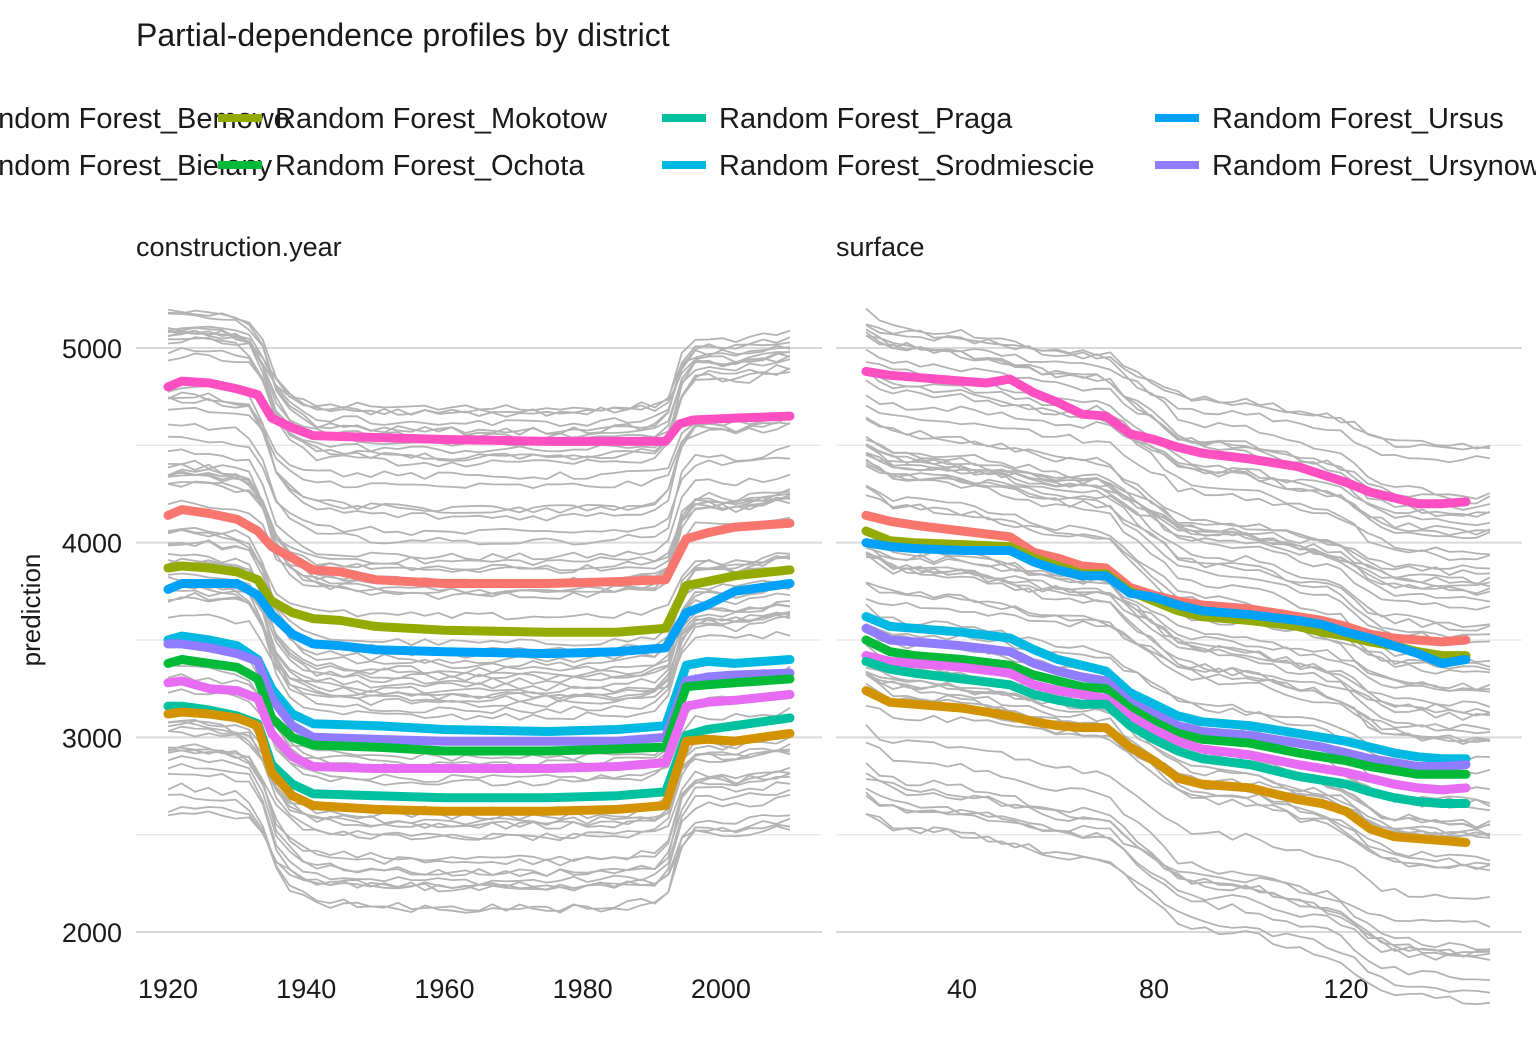 This screenshot has width=1536, height=1056. I want to click on legend-label: Random Forest_Ochota, so click(430, 166).